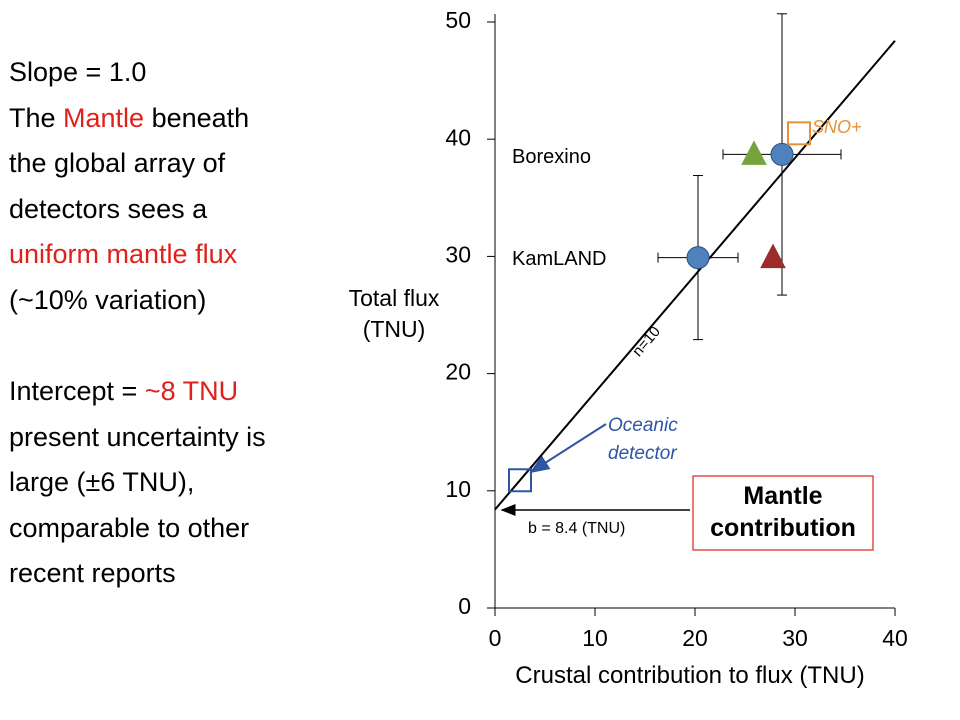 This screenshot has height=720, width=960. Describe the element at coordinates (464, 606) in the screenshot. I see `y-tick-label: 0` at that location.